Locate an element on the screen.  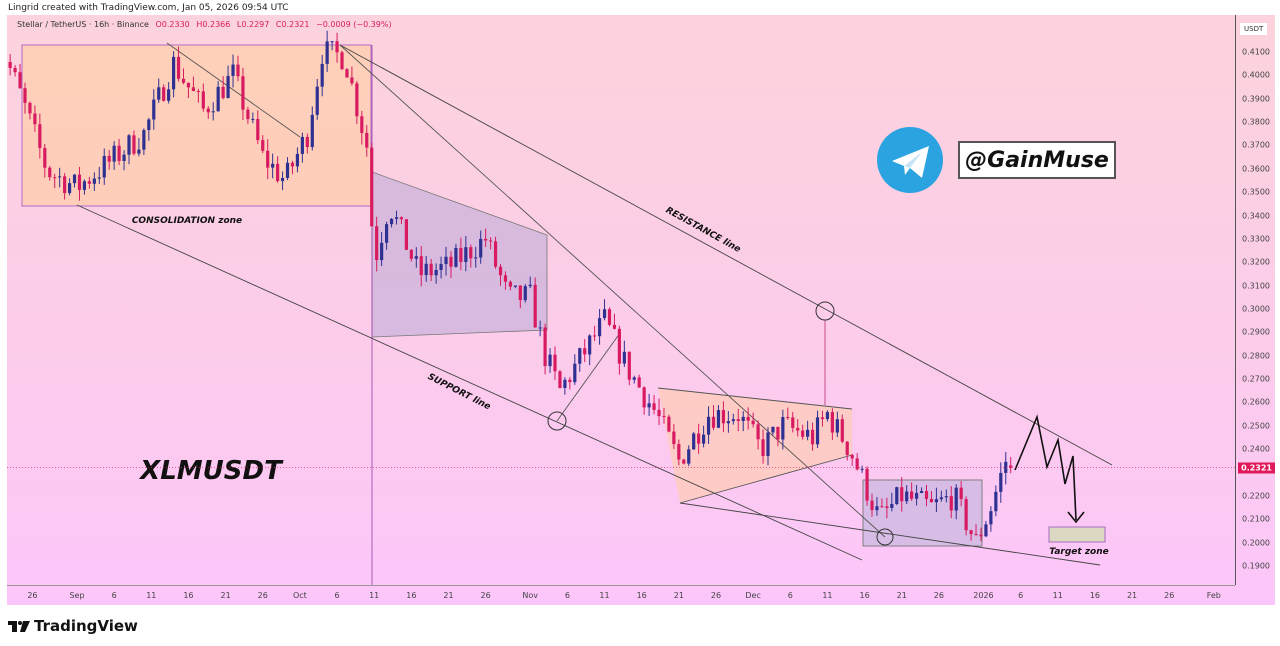
price-tick-label: 0.3700 is located at coordinates (1256, 145).